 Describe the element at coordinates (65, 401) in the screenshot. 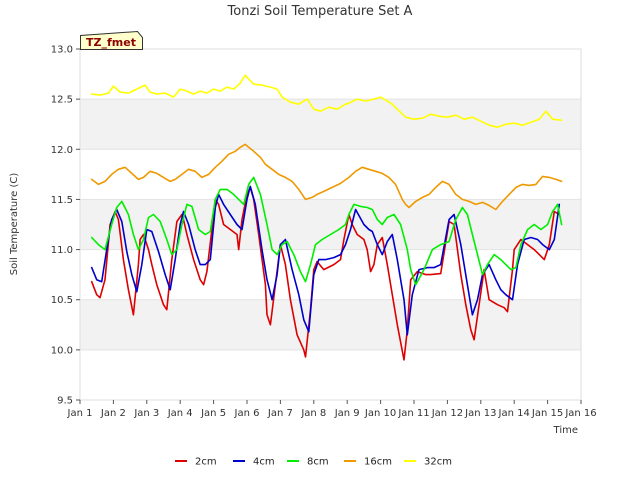

I see `y-tick-label-0: 9.5` at that location.